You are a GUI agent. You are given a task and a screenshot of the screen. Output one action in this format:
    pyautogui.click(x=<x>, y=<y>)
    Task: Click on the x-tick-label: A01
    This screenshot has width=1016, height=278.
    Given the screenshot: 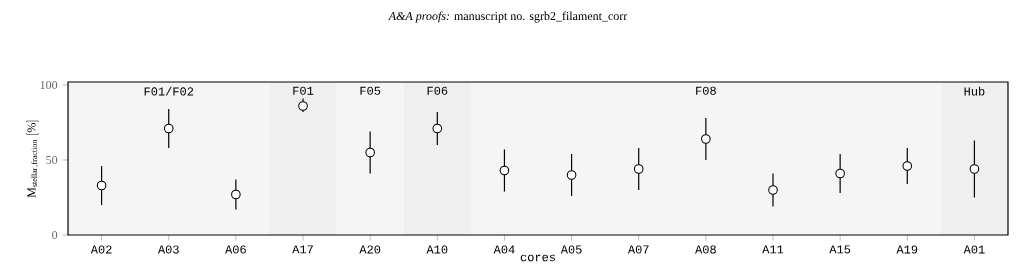 What is the action you would take?
    pyautogui.click(x=974, y=249)
    